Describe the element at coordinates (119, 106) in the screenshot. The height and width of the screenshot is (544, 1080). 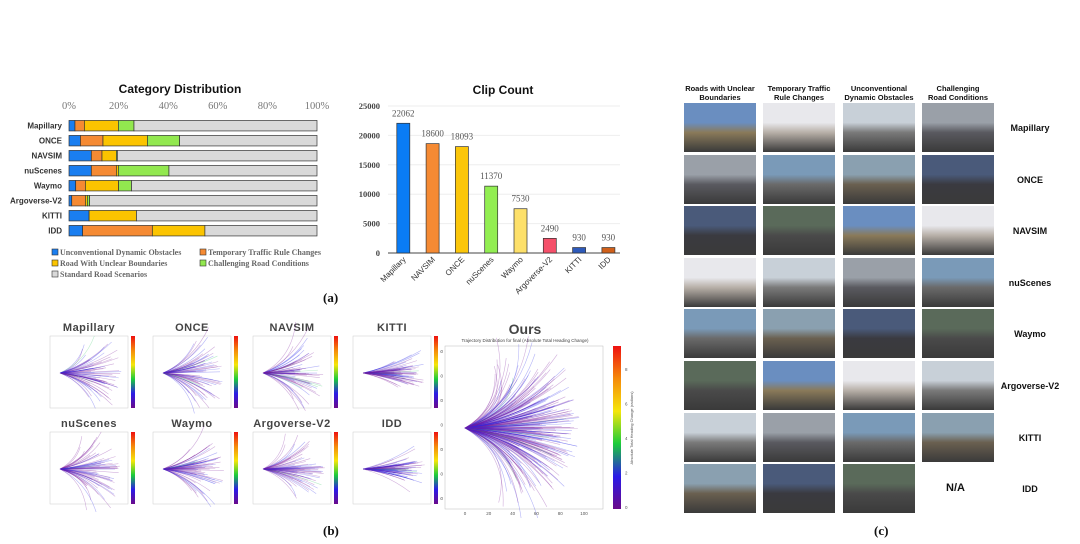
I see `x-tick-label: 20%` at that location.